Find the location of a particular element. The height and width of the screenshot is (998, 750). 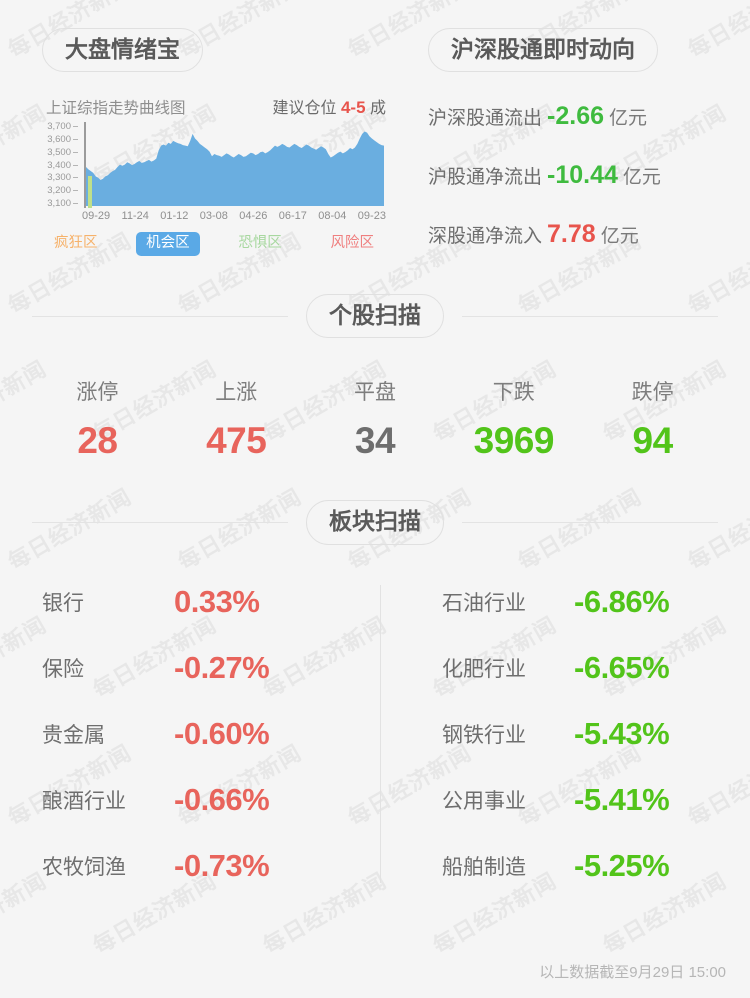

chart-area-path is located at coordinates (235, 169).